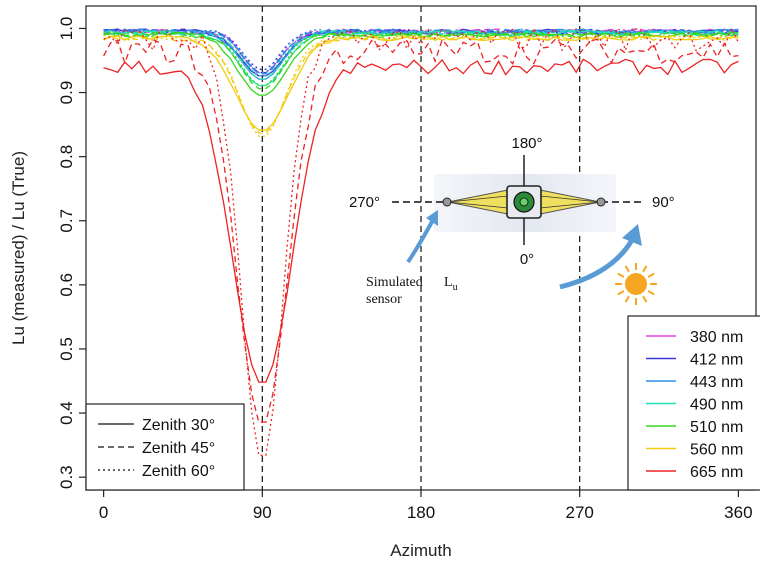  What do you see at coordinates (663, 202) in the screenshot?
I see `angle-label-90: 90°` at bounding box center [663, 202].